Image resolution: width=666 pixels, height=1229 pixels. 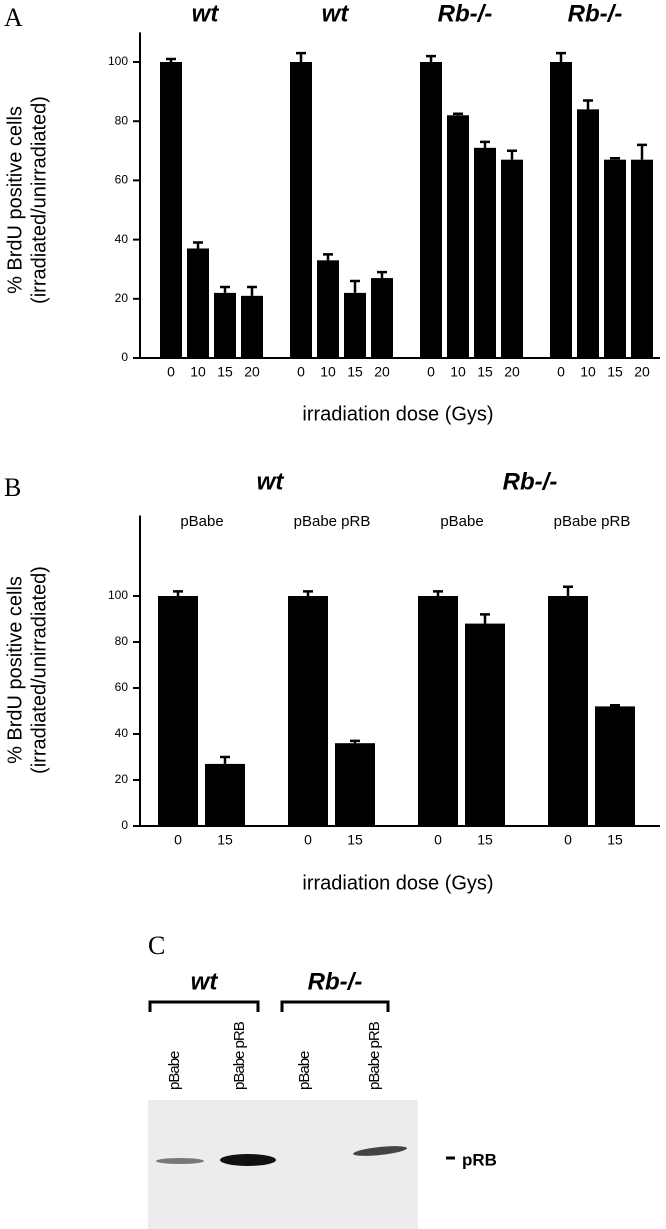 I want to click on y-tick-label: 40, so click(x=122, y=239).